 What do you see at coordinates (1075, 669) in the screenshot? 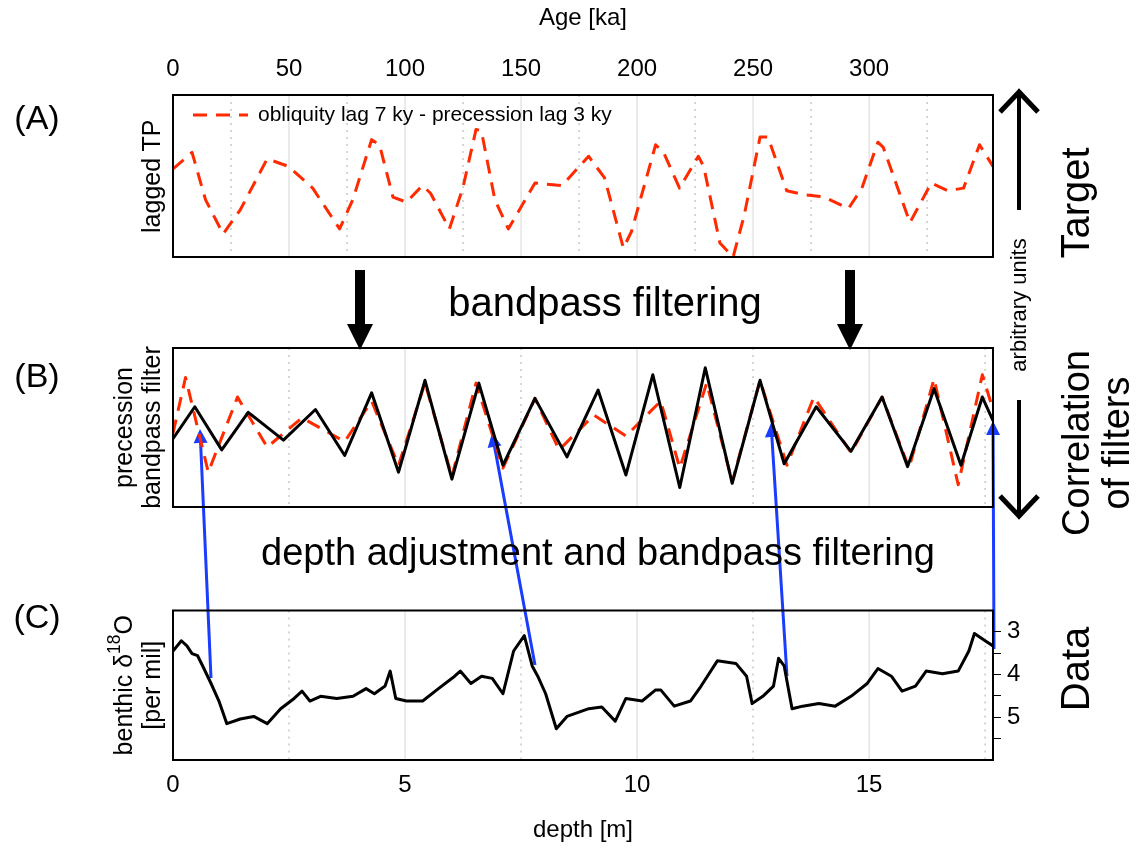
I see `text: Data` at bounding box center [1075, 669].